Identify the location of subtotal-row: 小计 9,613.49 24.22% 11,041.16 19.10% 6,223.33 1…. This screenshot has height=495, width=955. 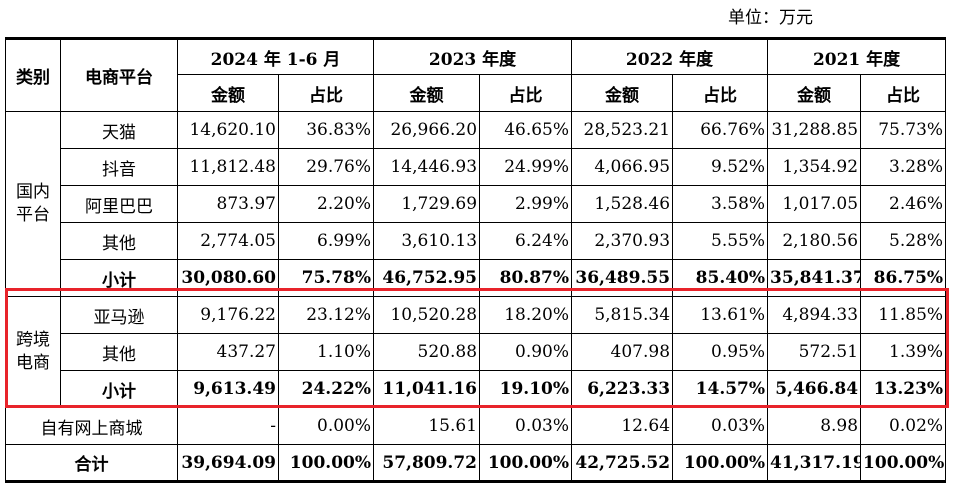
(476, 389).